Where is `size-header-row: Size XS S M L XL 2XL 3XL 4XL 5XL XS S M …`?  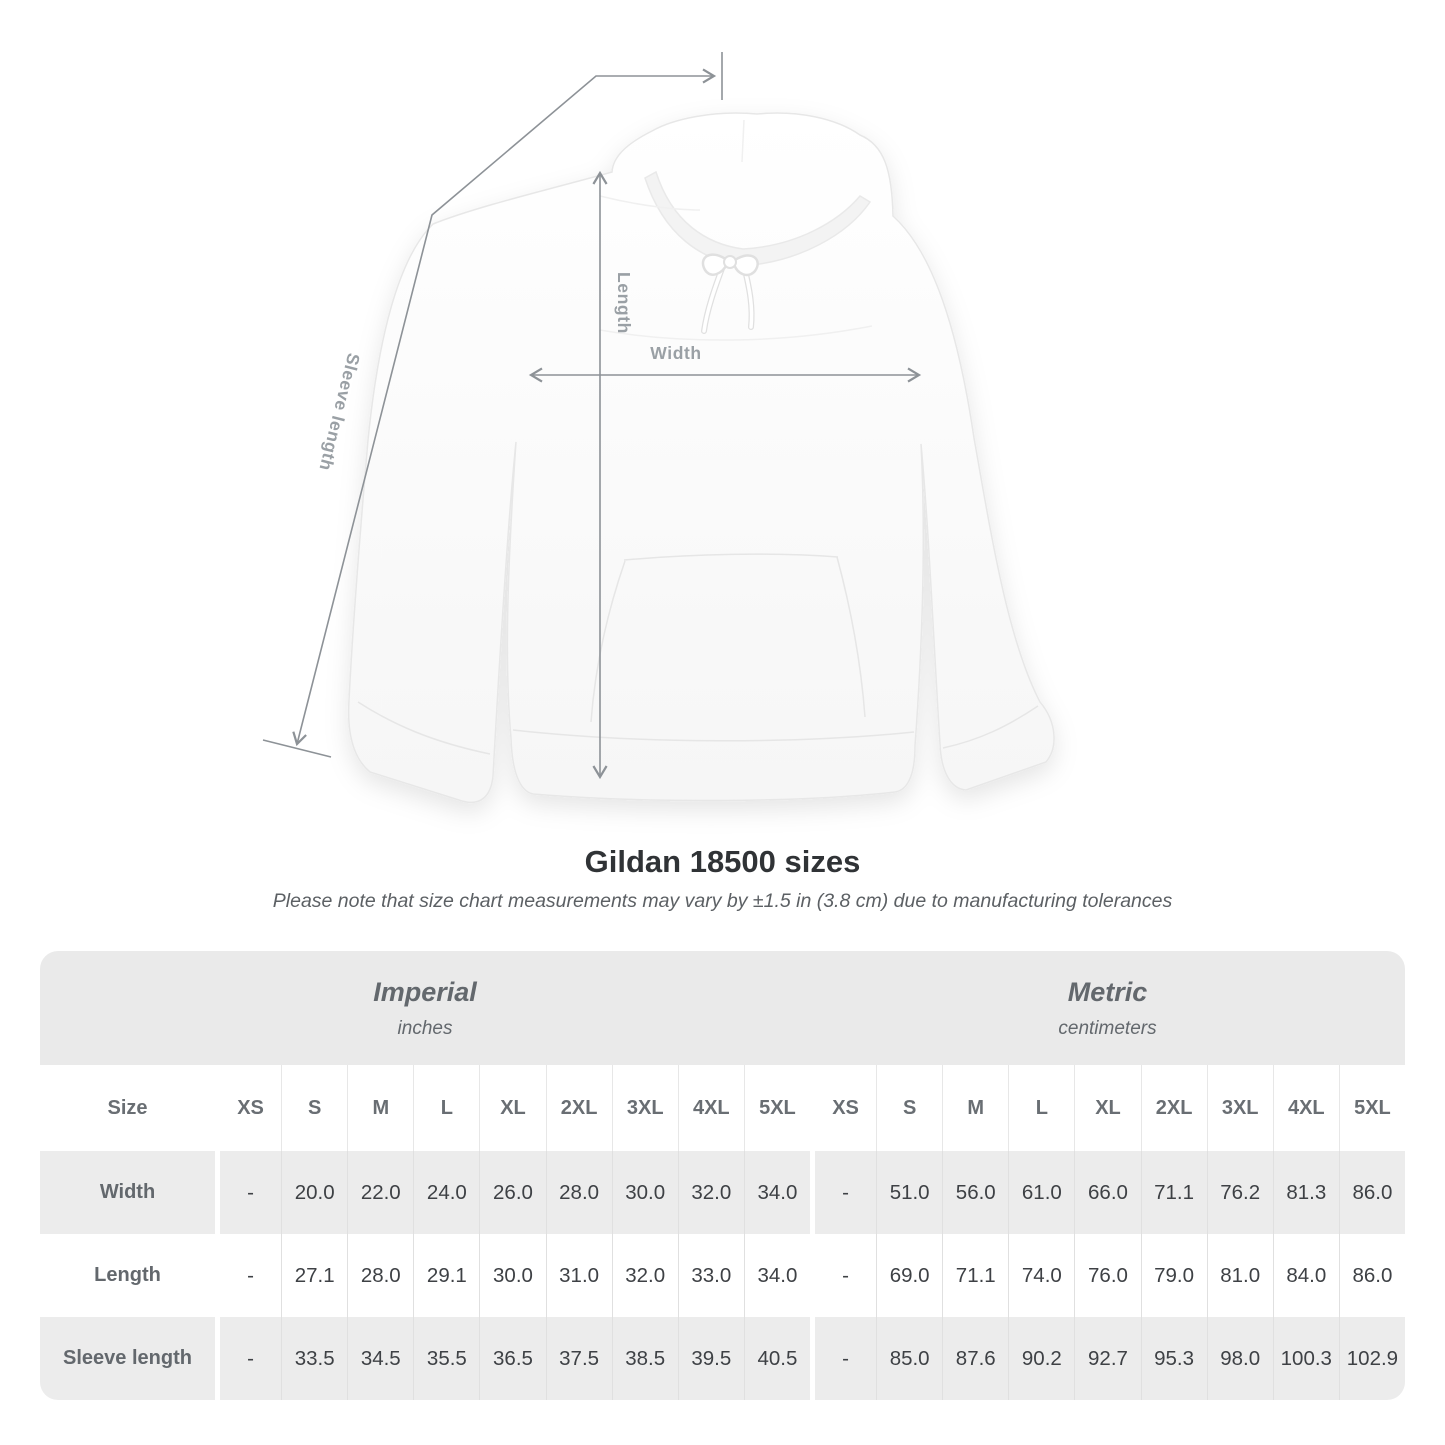 size-header-row: Size XS S M L XL 2XL 3XL 4XL 5XL XS S M … is located at coordinates (722, 1108).